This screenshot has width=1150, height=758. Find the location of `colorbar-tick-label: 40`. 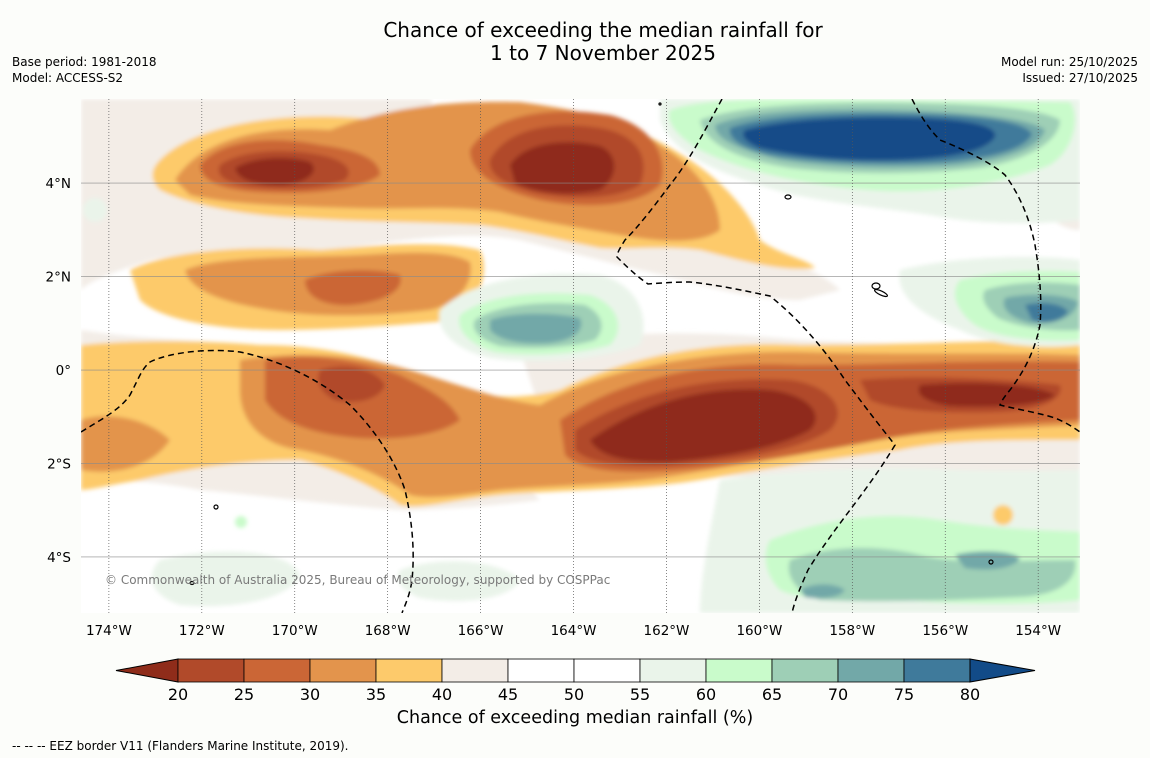

colorbar-tick-label: 40 is located at coordinates (442, 692).